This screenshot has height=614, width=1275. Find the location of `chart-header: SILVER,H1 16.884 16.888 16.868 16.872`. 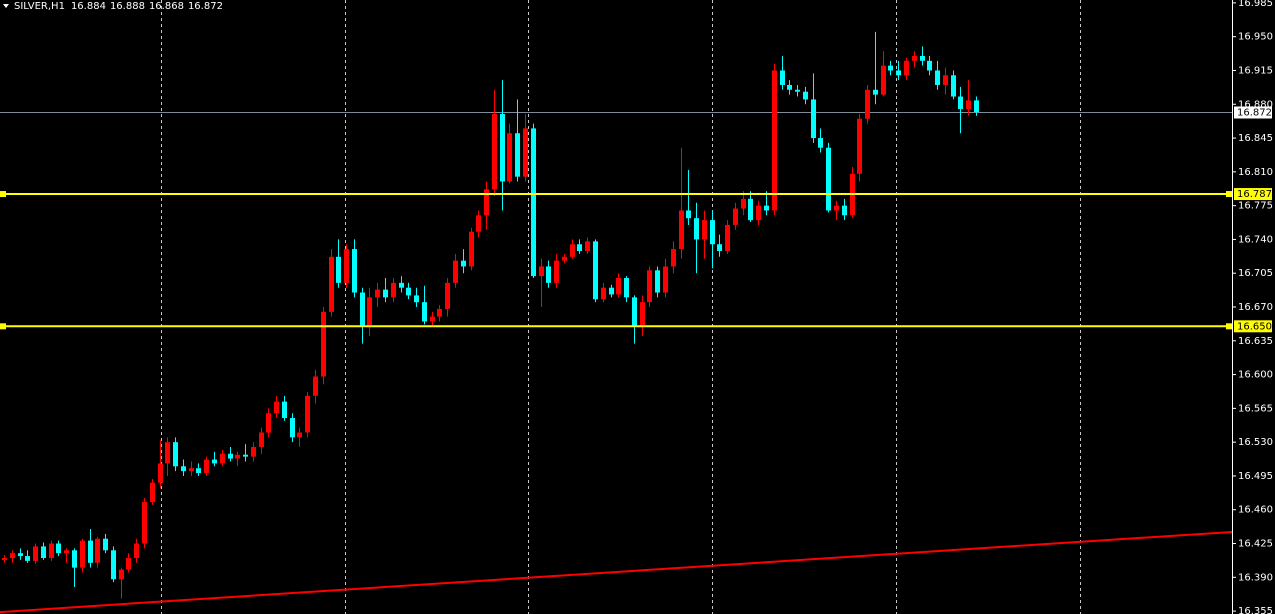

chart-header: SILVER,H1 16.884 16.888 16.868 16.872 is located at coordinates (118, 6).